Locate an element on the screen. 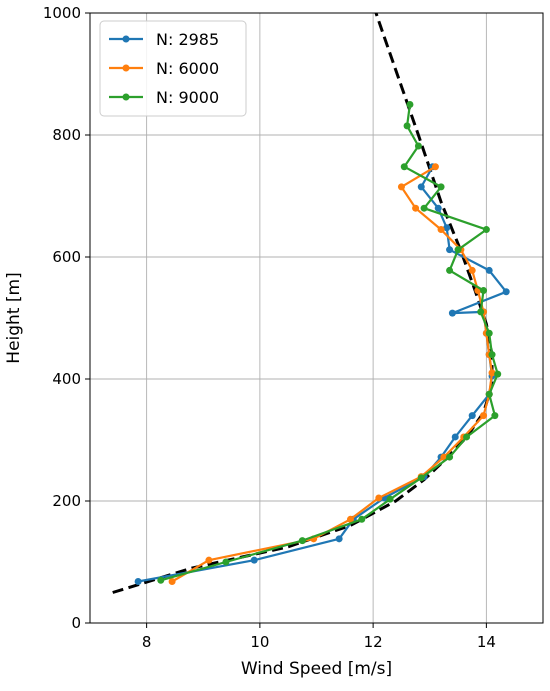 Image resolution: width=550 pixels, height=691 pixels. y-tick-label: 400 is located at coordinates (66, 379).